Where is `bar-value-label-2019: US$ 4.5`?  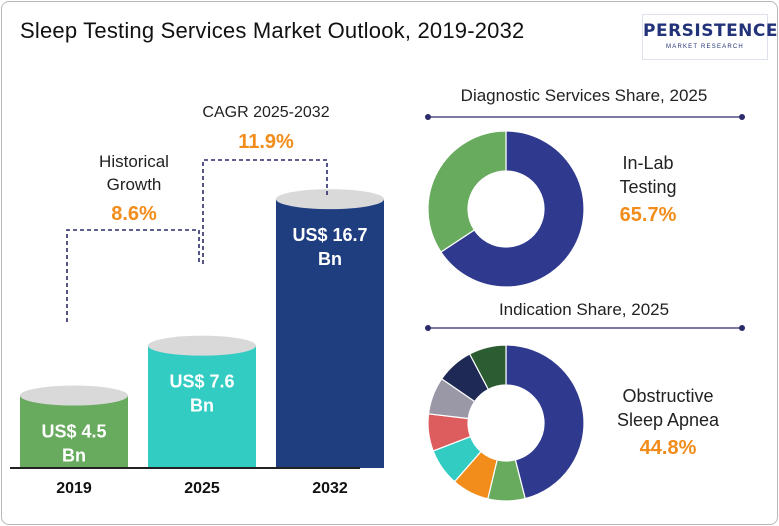 bar-value-label-2019: US$ 4.5 is located at coordinates (73, 432).